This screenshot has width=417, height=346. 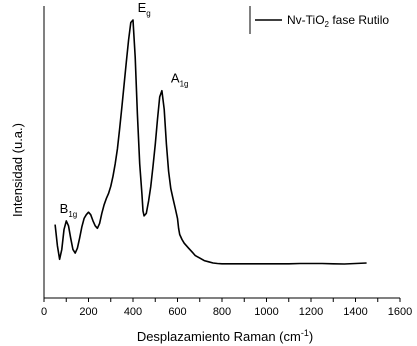 What do you see at coordinates (222, 312) in the screenshot?
I see `x-tick-label: 800` at bounding box center [222, 312].